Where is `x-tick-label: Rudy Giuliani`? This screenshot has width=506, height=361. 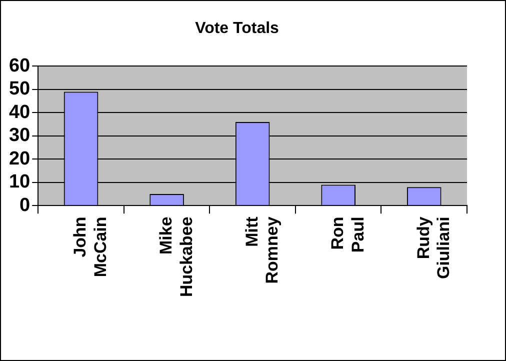
x-tick-label: Rudy Giuliani is located at coordinates (434, 248).